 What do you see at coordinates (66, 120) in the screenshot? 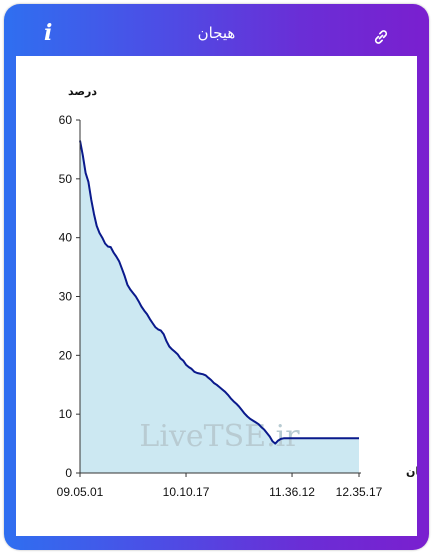
I see `y-tick-label: 60` at bounding box center [66, 120].